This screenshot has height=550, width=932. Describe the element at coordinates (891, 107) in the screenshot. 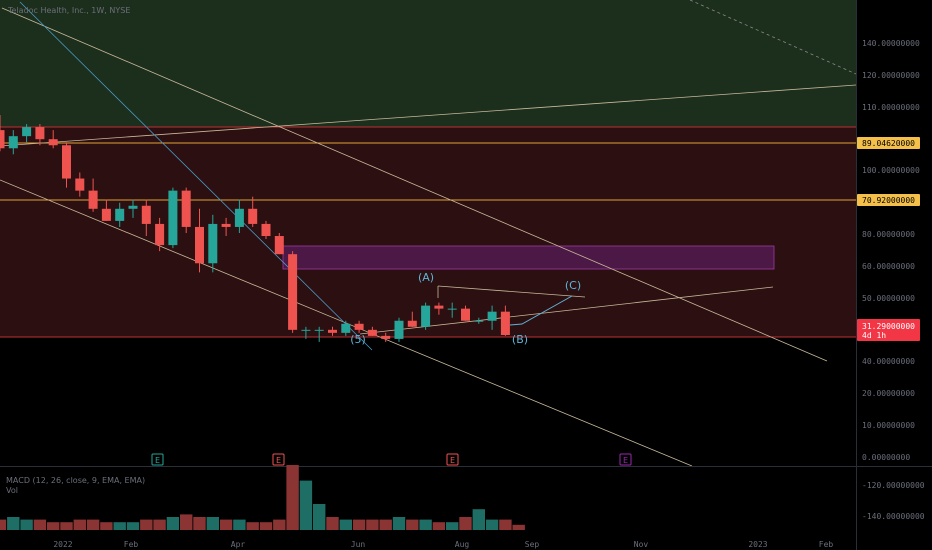

I see `price-tick-label: 110.00000000` at that location.